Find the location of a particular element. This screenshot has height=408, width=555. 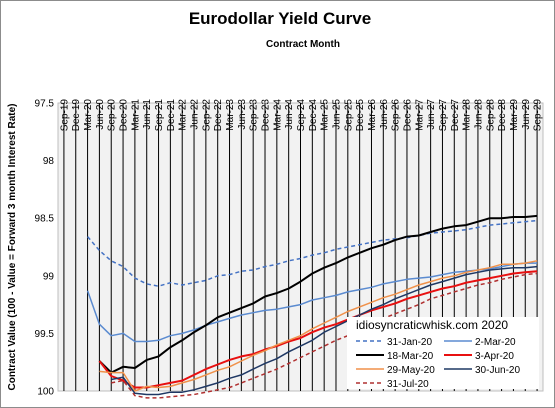

legend-label: 30-Jun-20 is located at coordinates (497, 370).